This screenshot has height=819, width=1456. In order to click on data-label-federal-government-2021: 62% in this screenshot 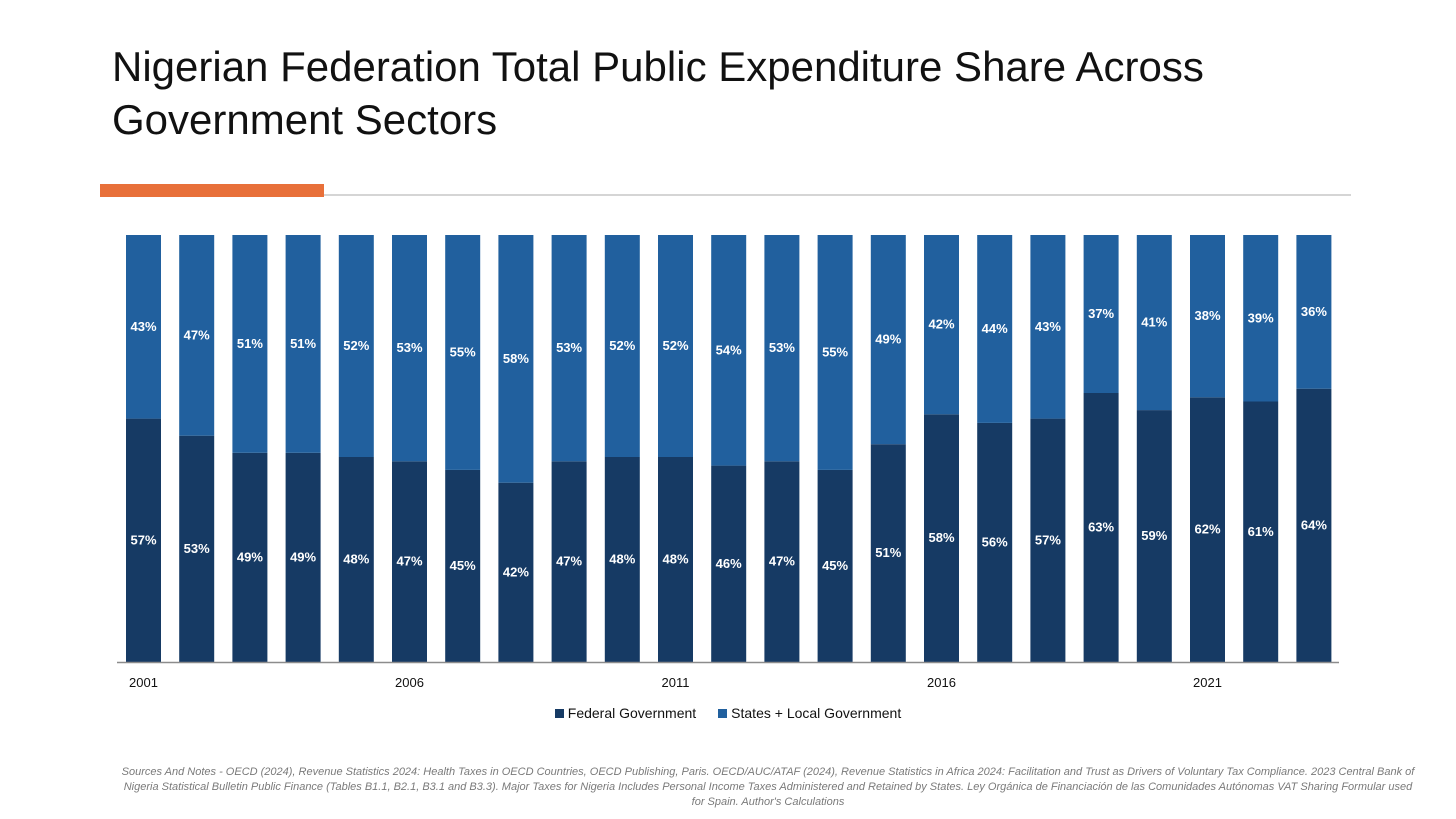, I will do `click(1207, 529)`.